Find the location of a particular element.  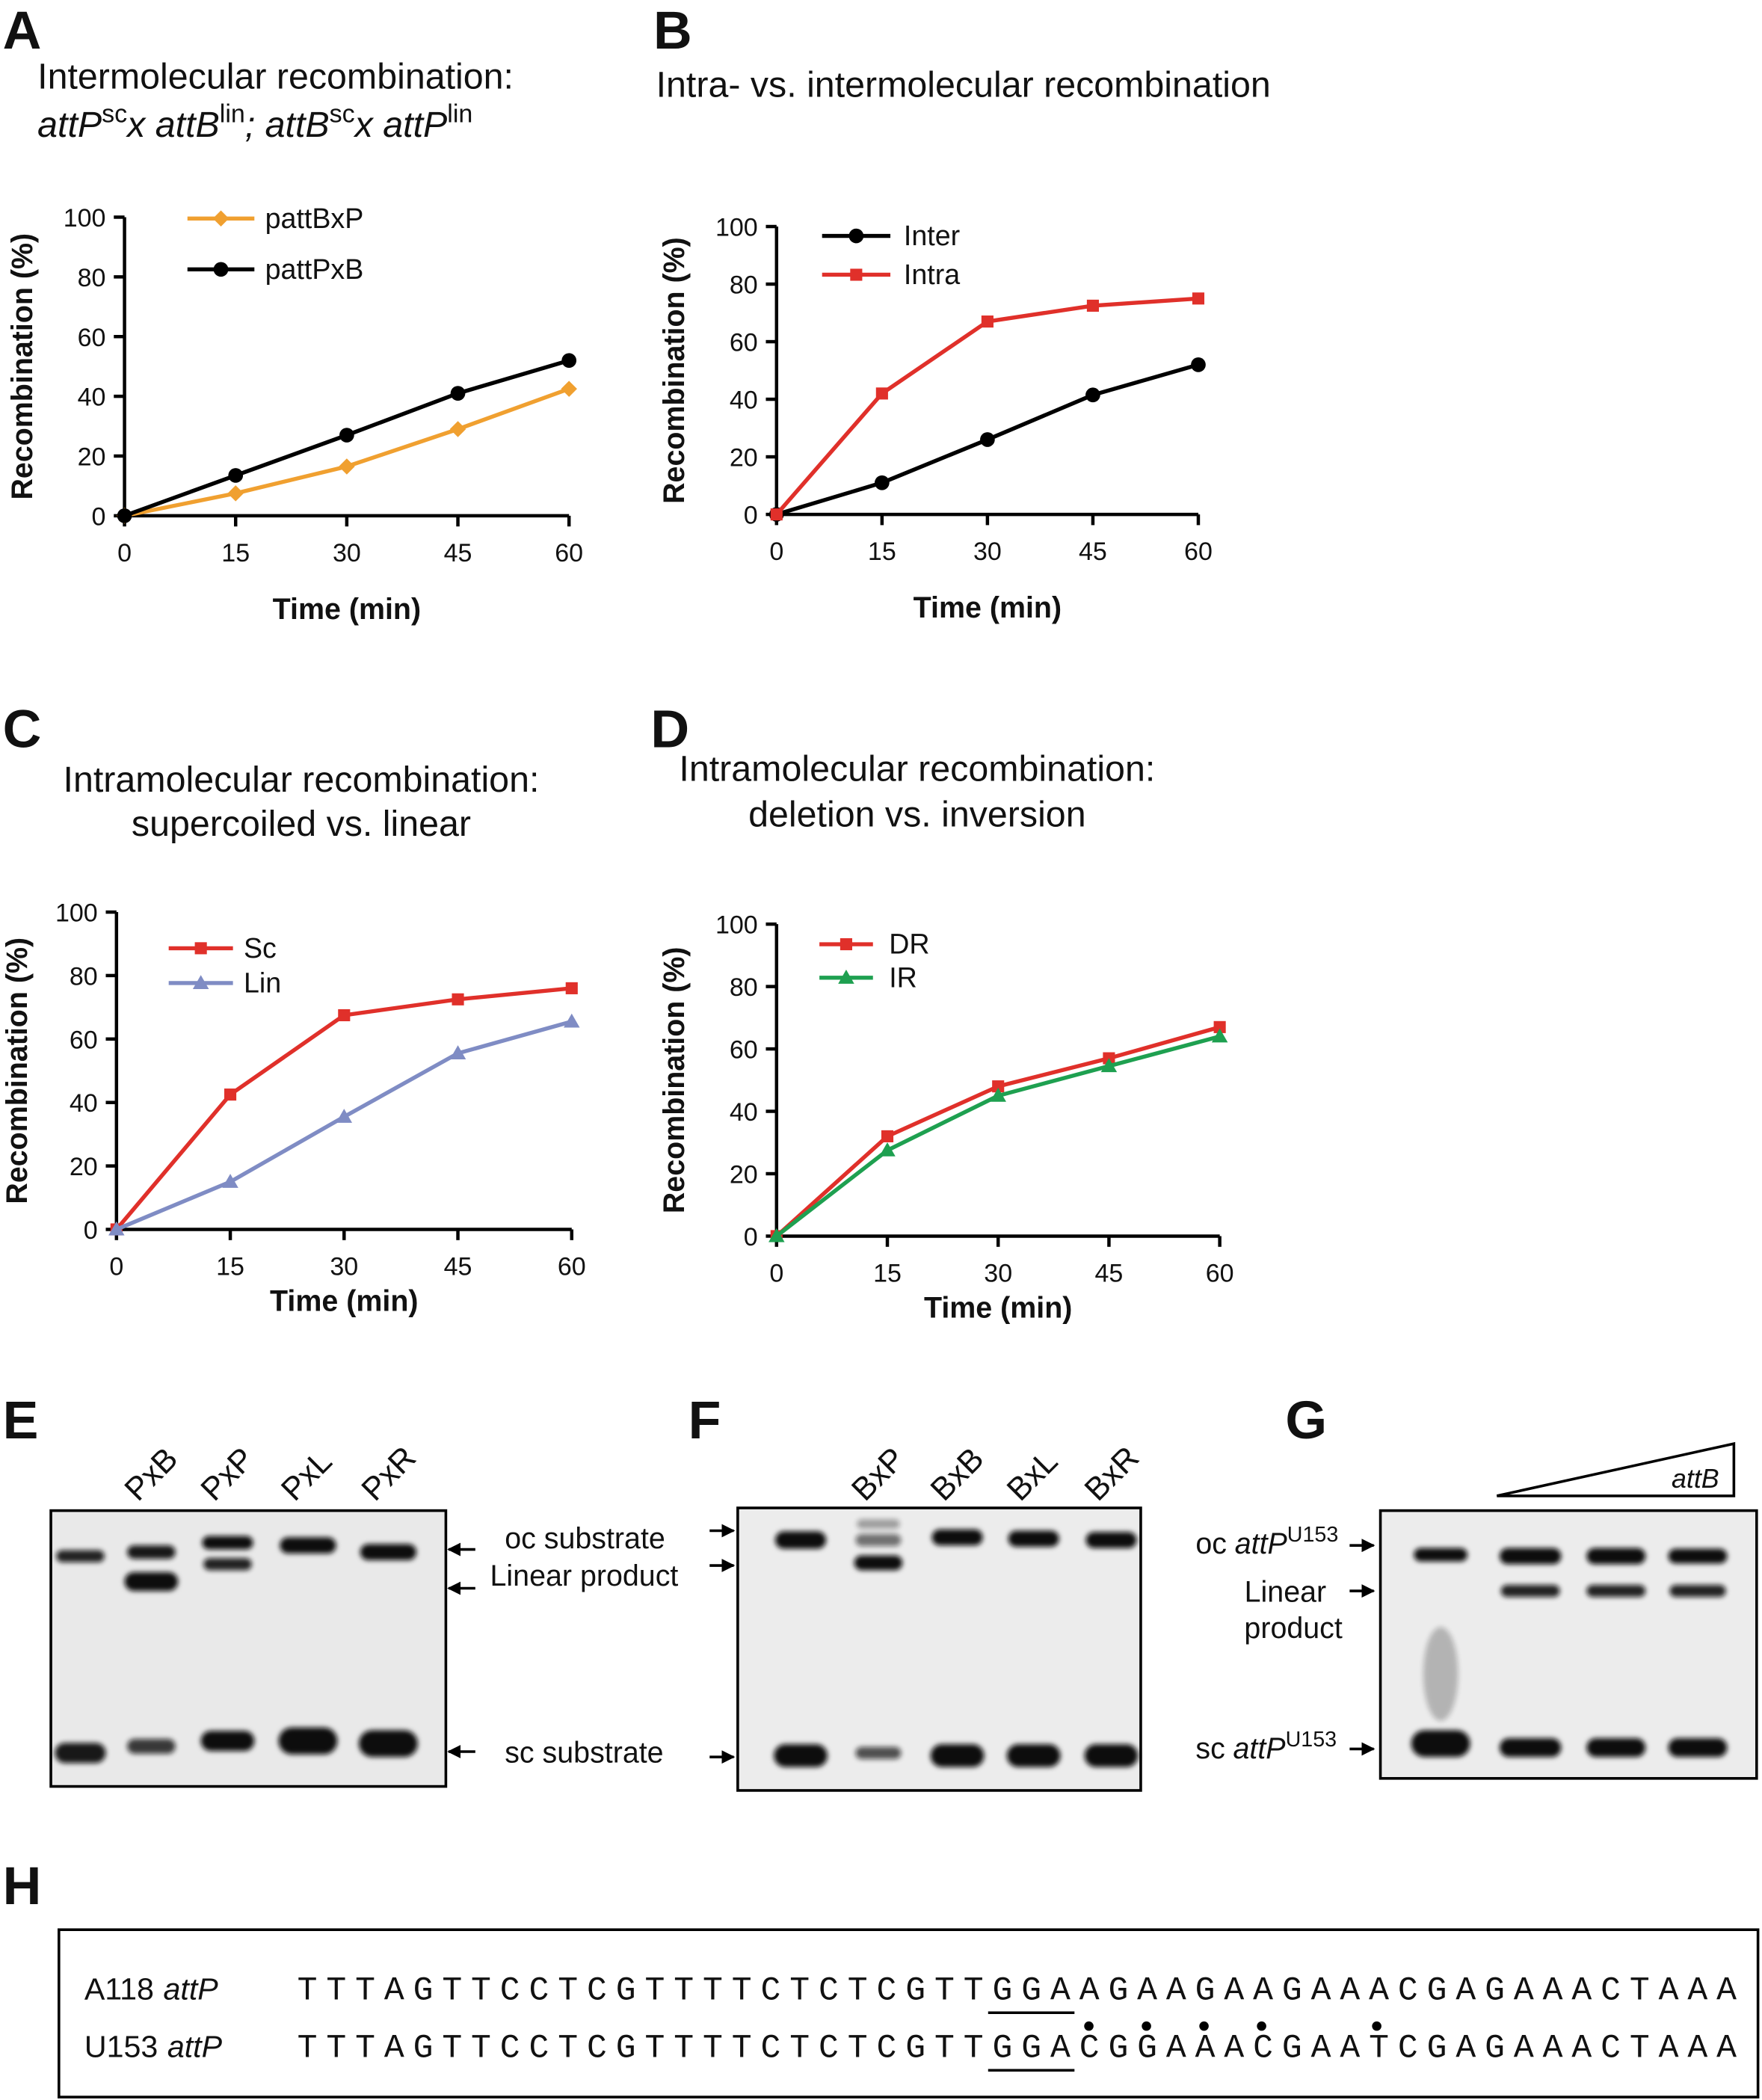

lane-label: BxL is located at coordinates (1032, 1476).